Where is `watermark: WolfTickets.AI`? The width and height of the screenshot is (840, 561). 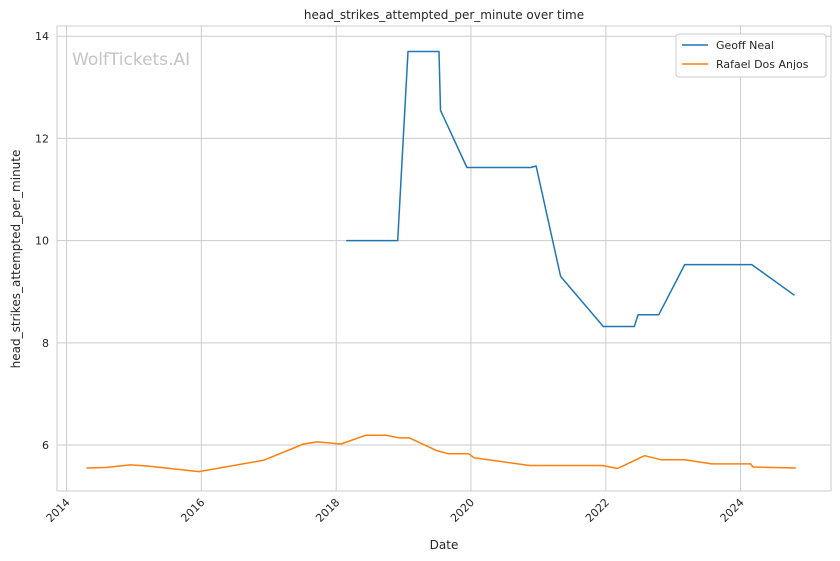
watermark: WolfTickets.AI is located at coordinates (131, 60).